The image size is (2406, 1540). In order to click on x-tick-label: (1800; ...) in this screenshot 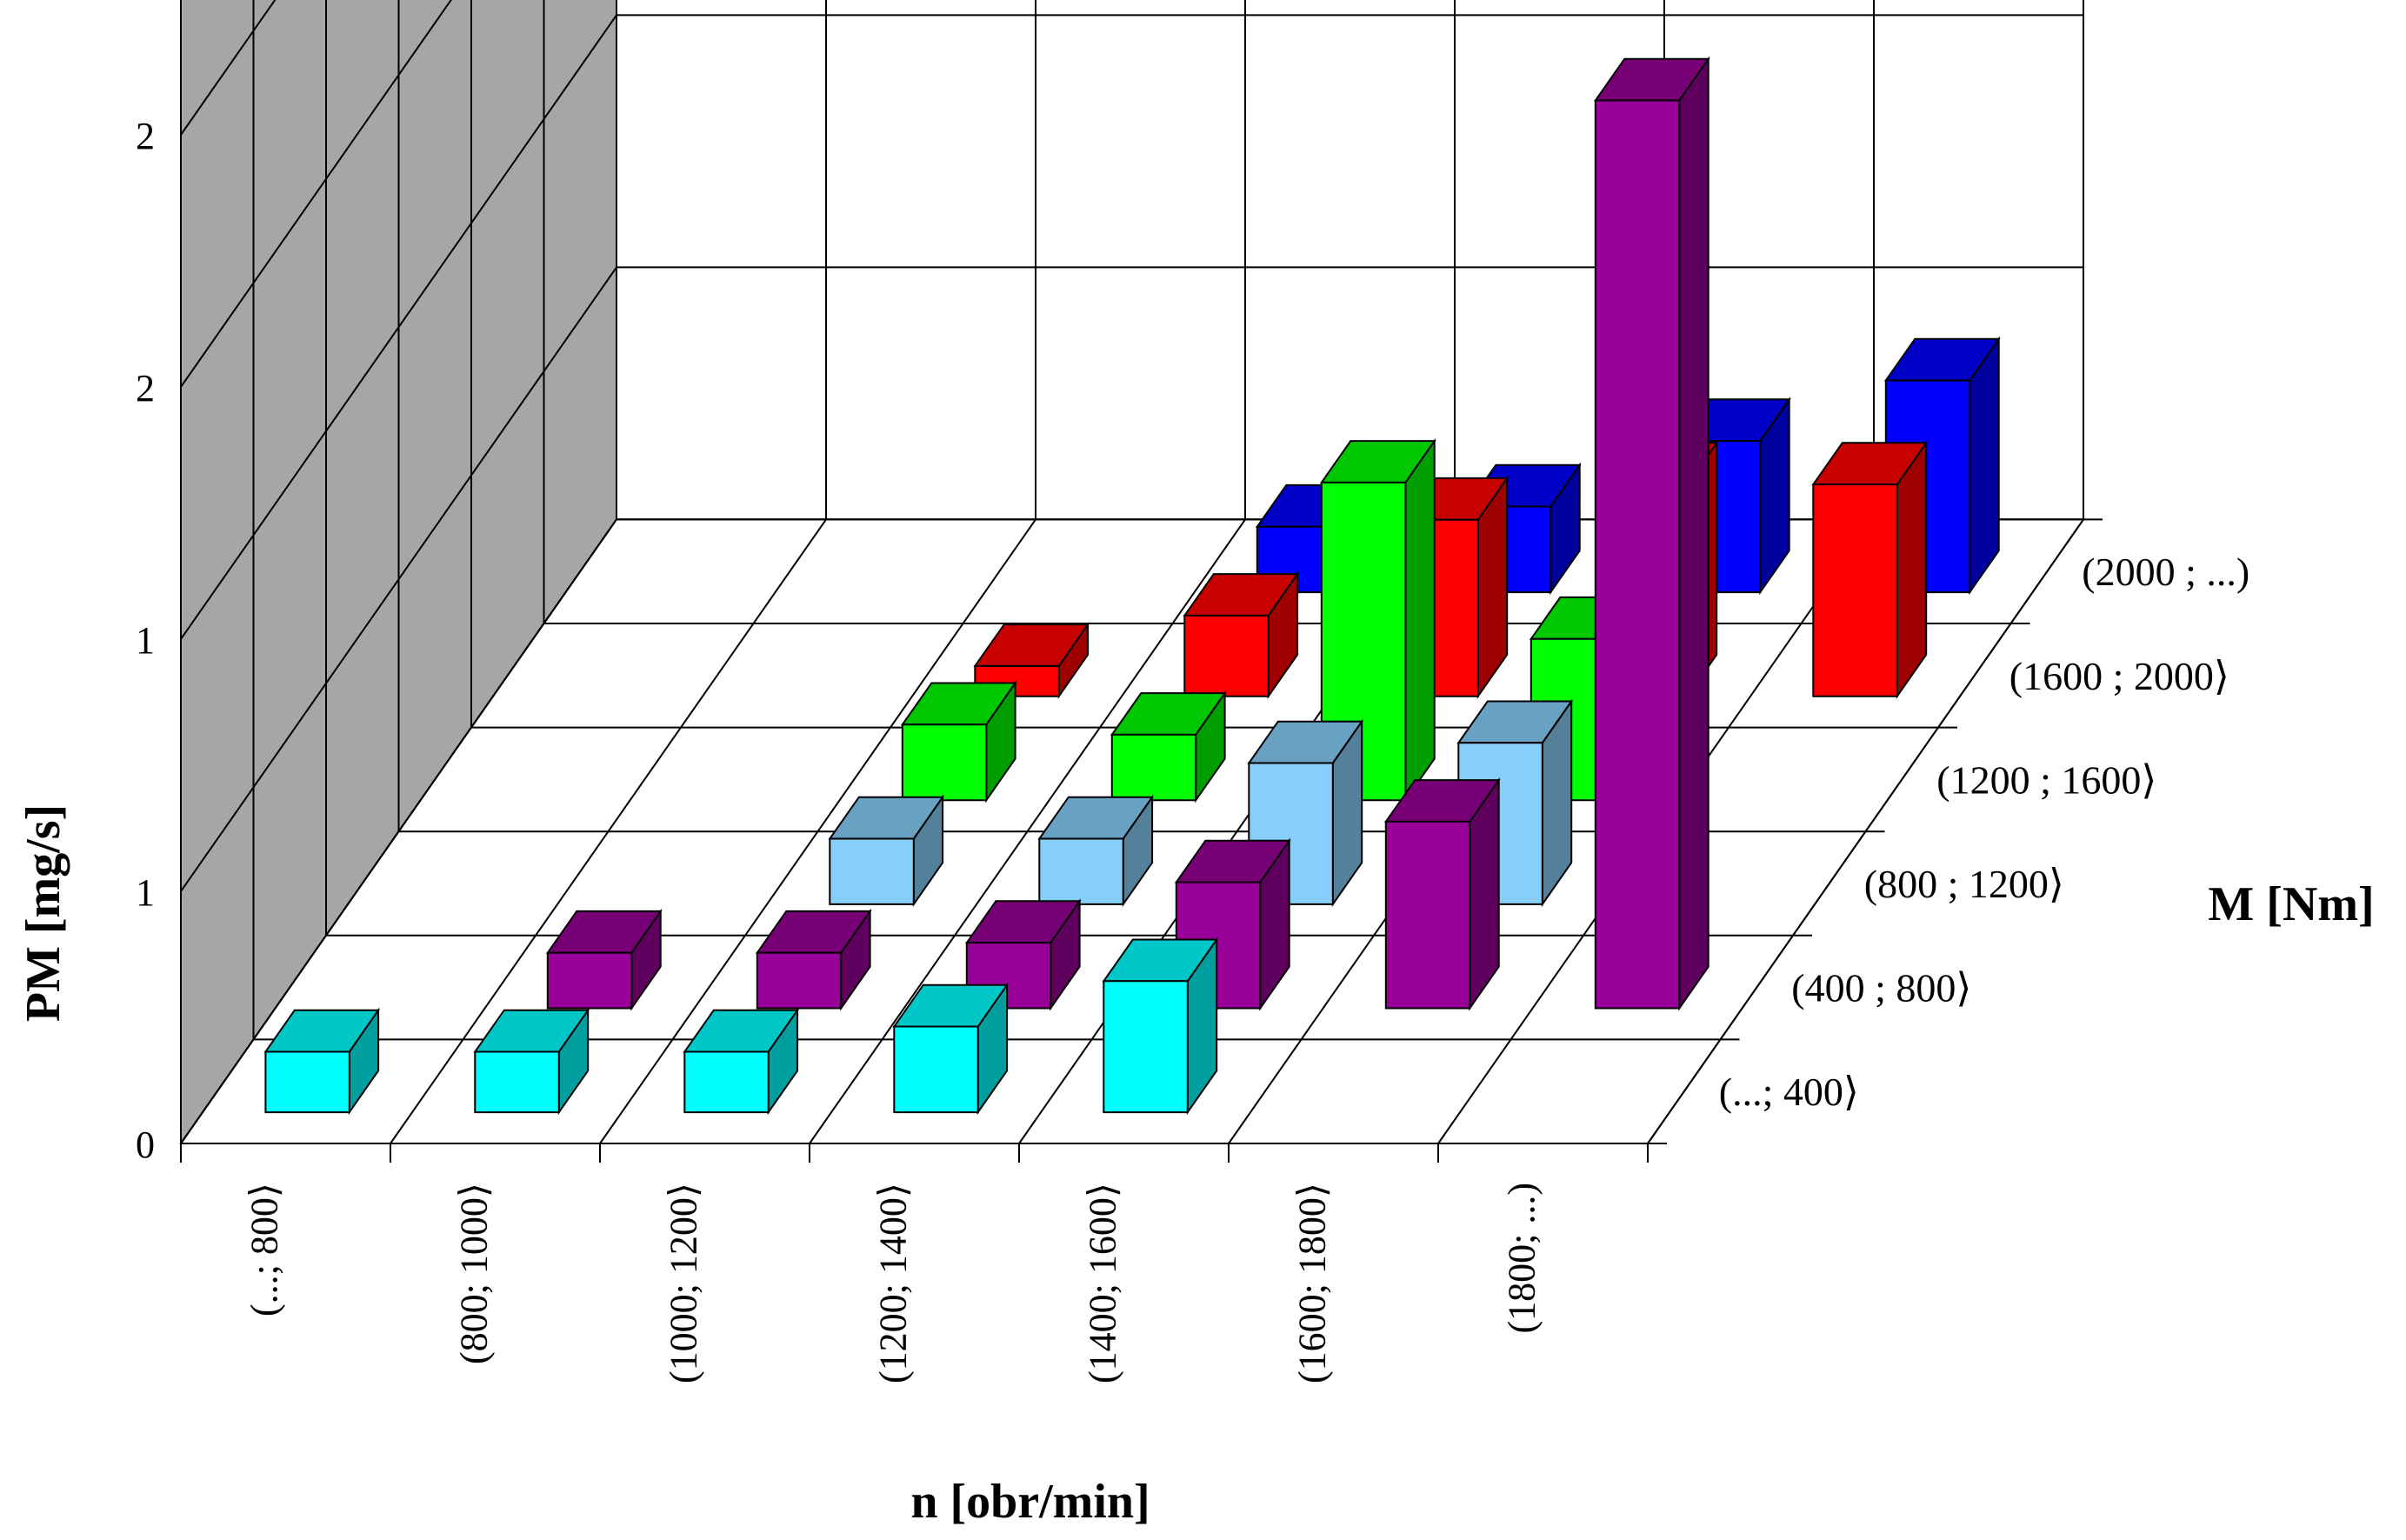, I will do `click(1522, 1258)`.